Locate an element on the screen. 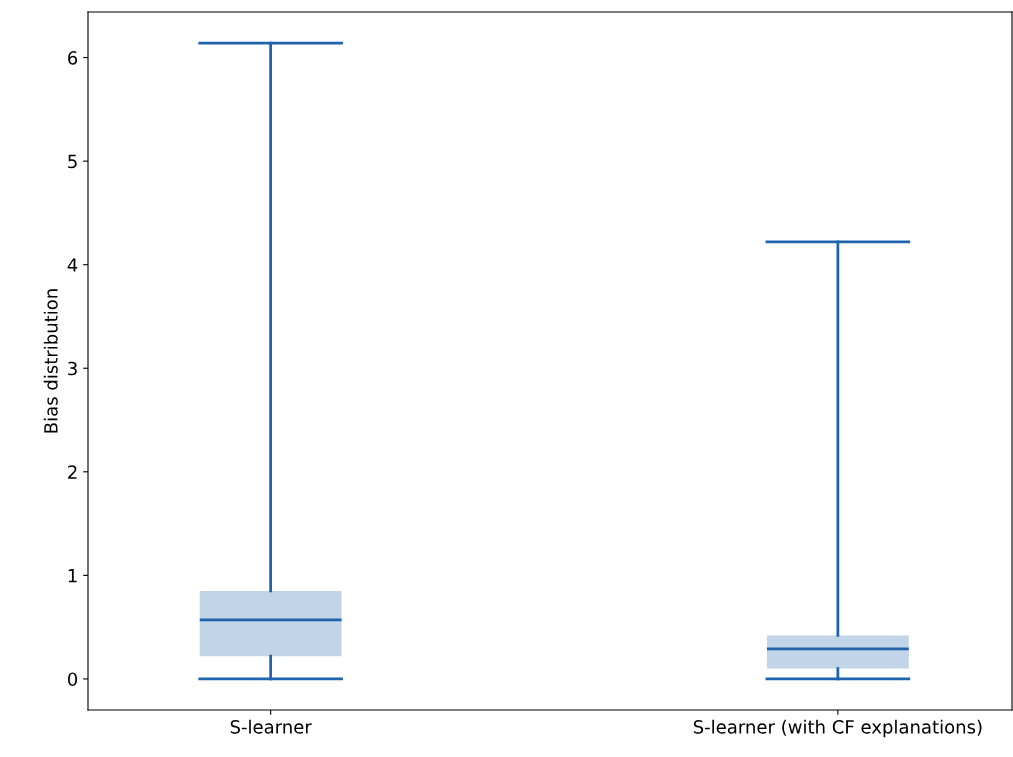  y-tick-label: 2 is located at coordinates (72, 472).